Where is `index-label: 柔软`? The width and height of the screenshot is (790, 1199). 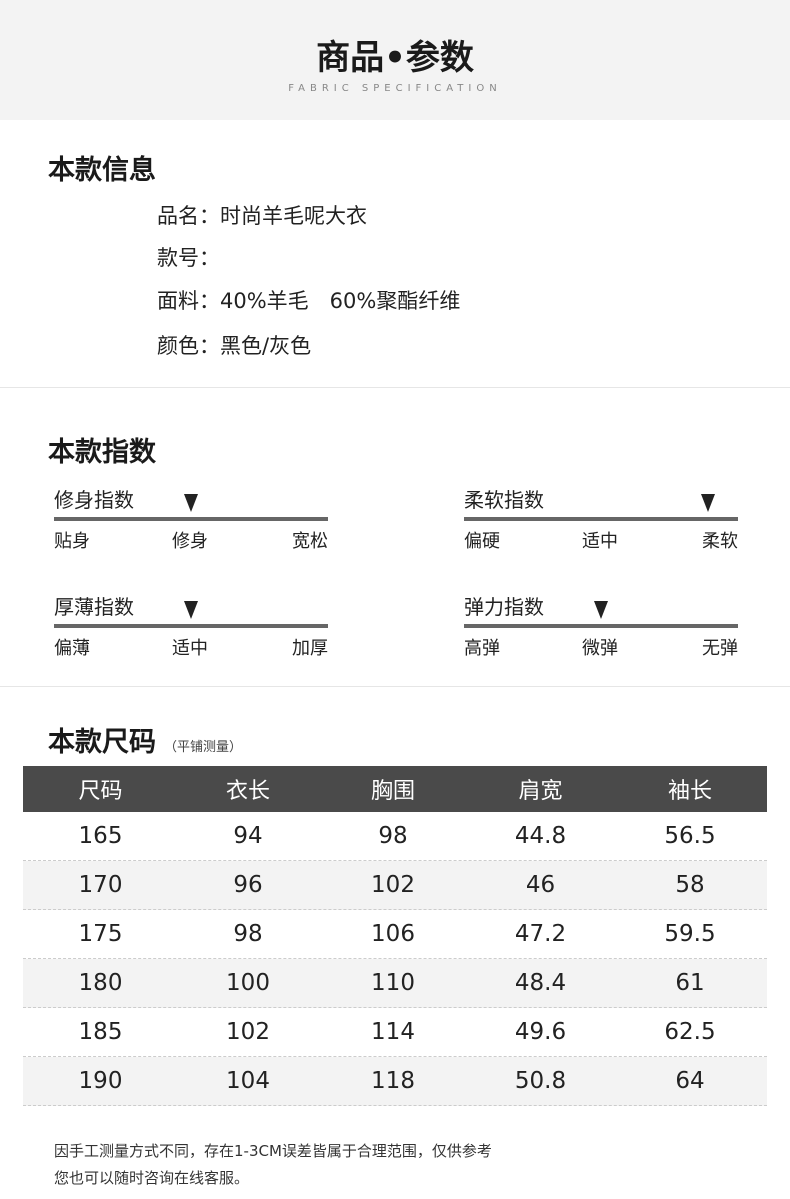
index-label: 柔软 is located at coordinates (720, 541).